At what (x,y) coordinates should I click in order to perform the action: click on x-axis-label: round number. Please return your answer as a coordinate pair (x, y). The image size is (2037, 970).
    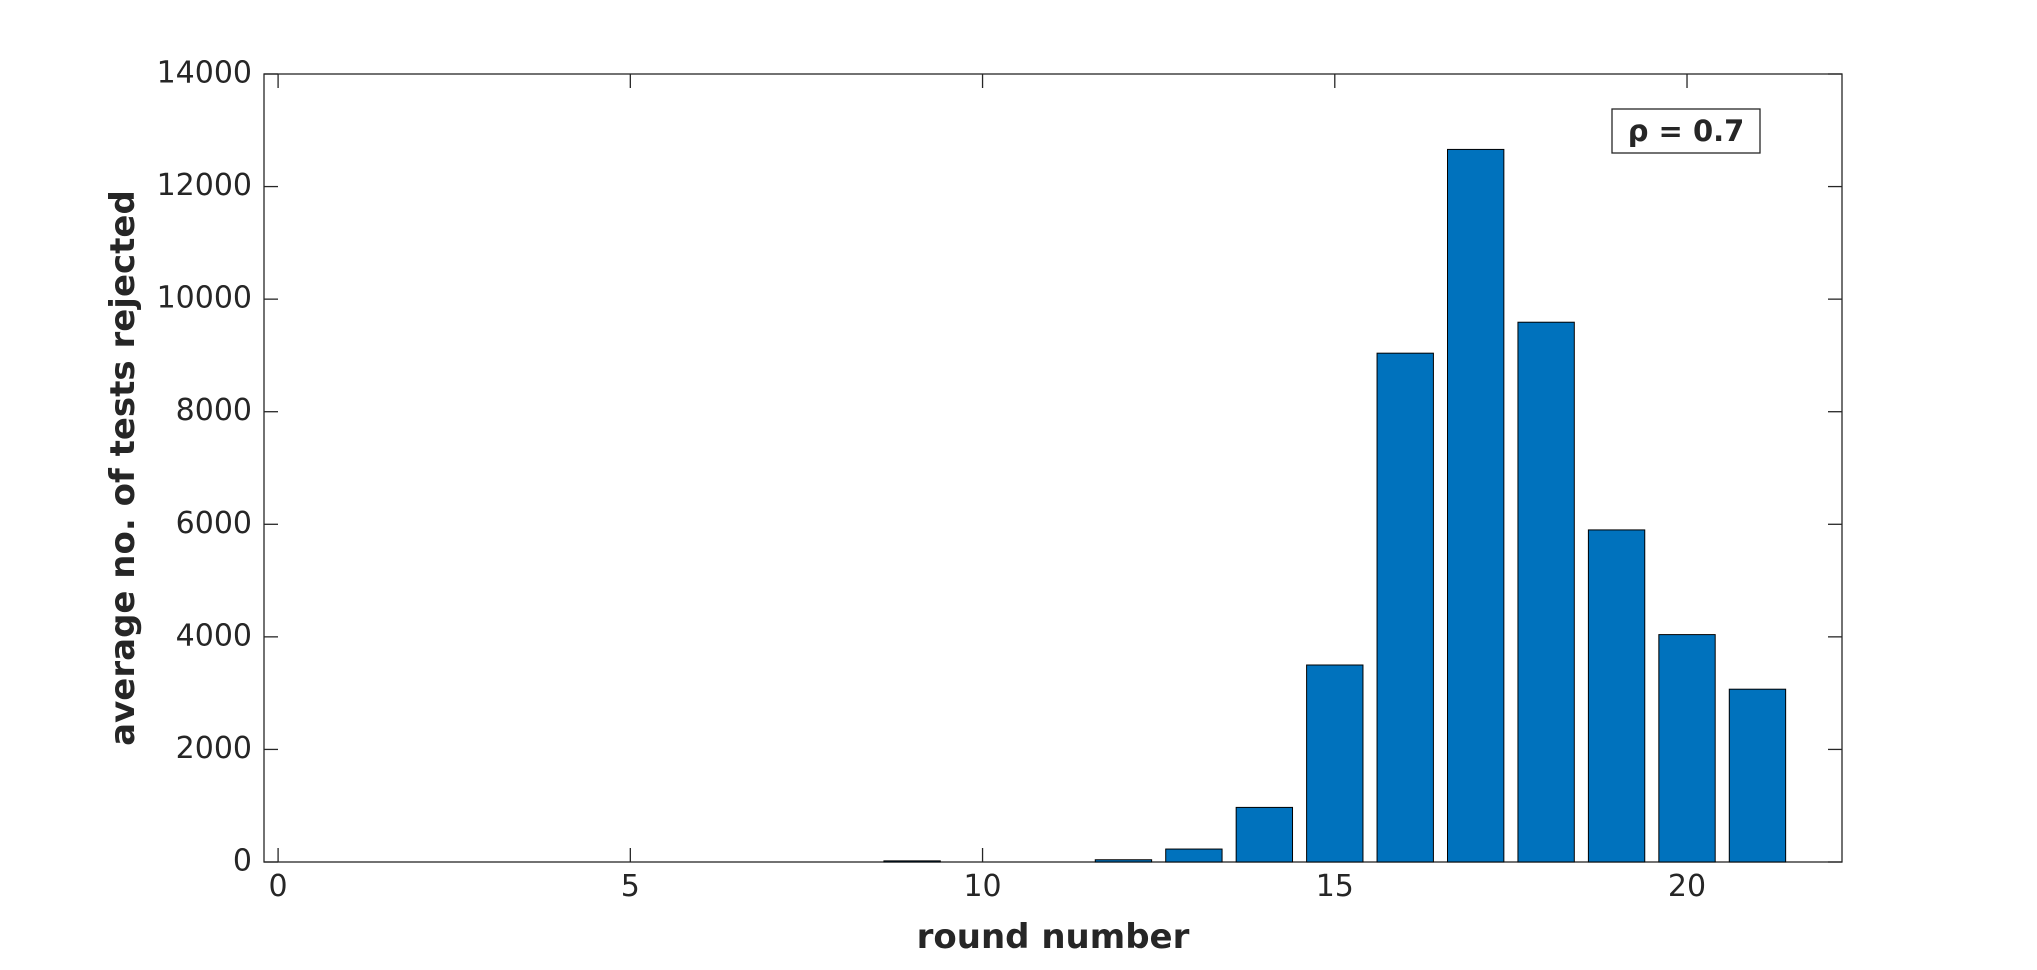
    Looking at the image, I should click on (1053, 937).